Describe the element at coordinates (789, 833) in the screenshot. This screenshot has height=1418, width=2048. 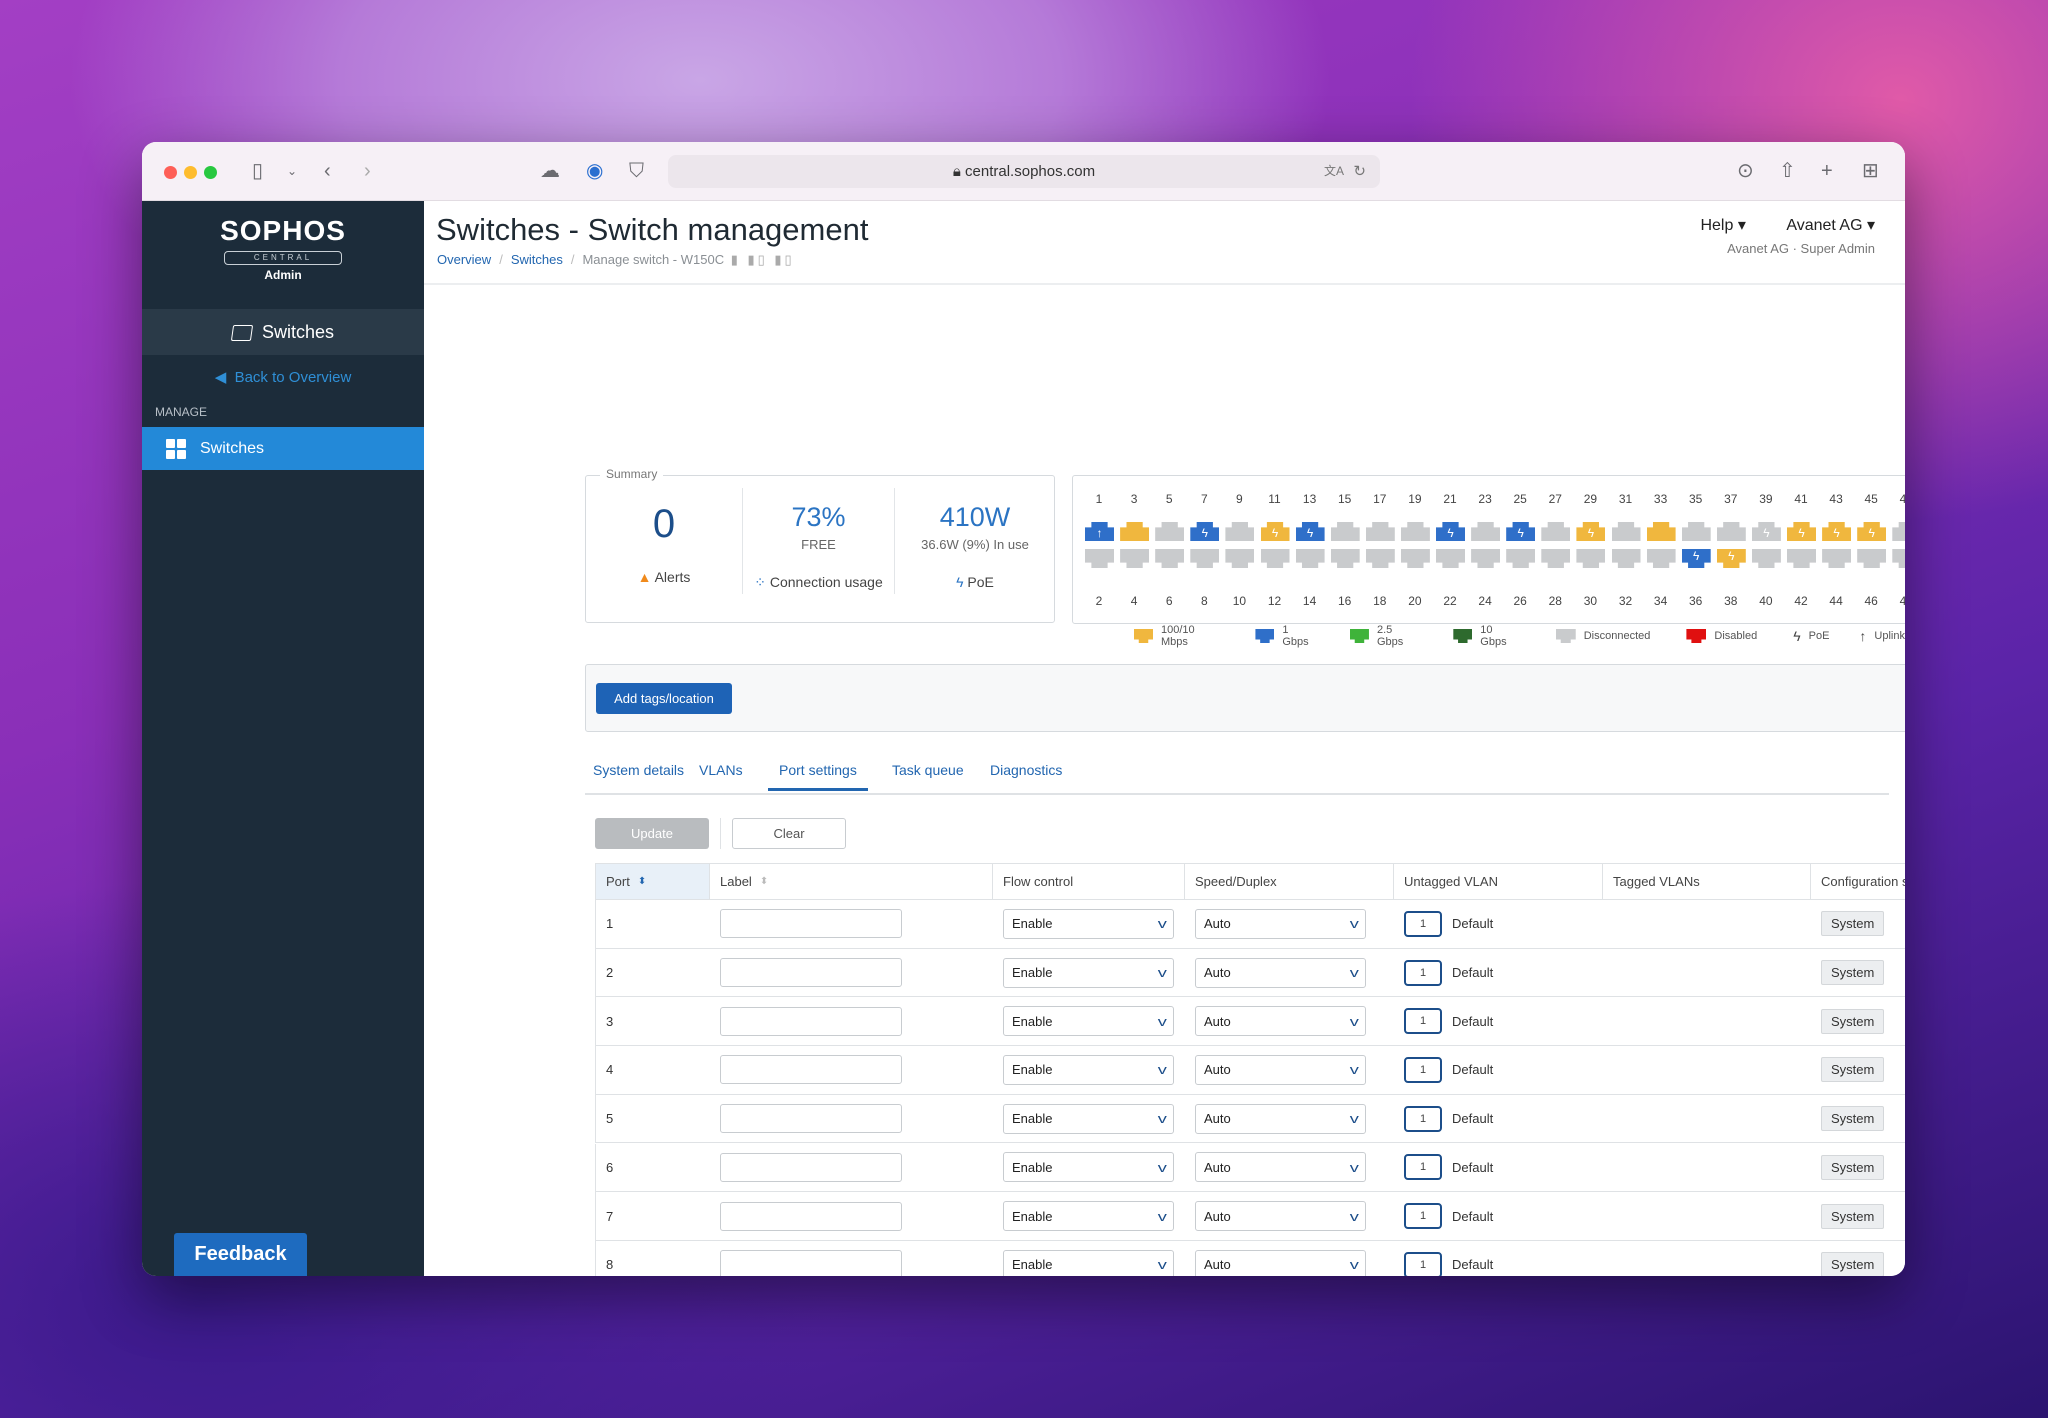
I see `clear-button: Clear` at that location.